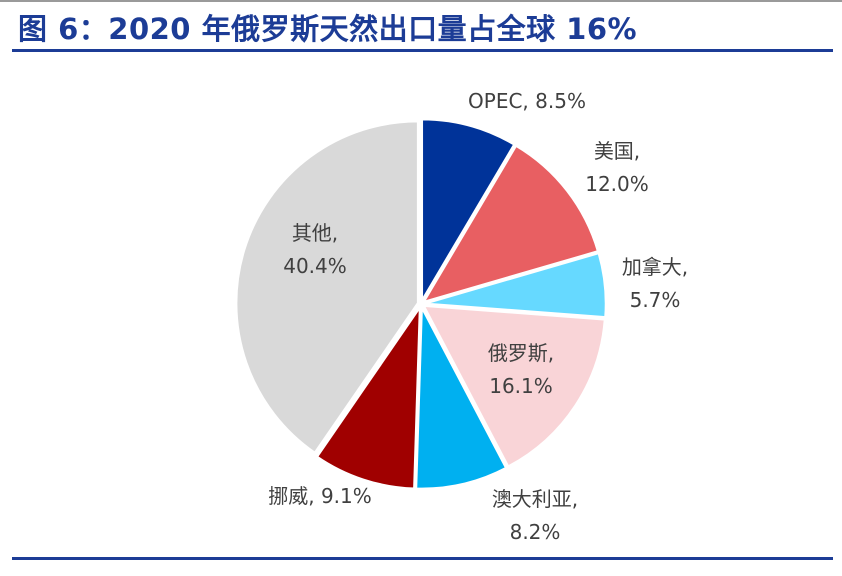  Describe the element at coordinates (422, 50) in the screenshot. I see `title-rule` at that location.